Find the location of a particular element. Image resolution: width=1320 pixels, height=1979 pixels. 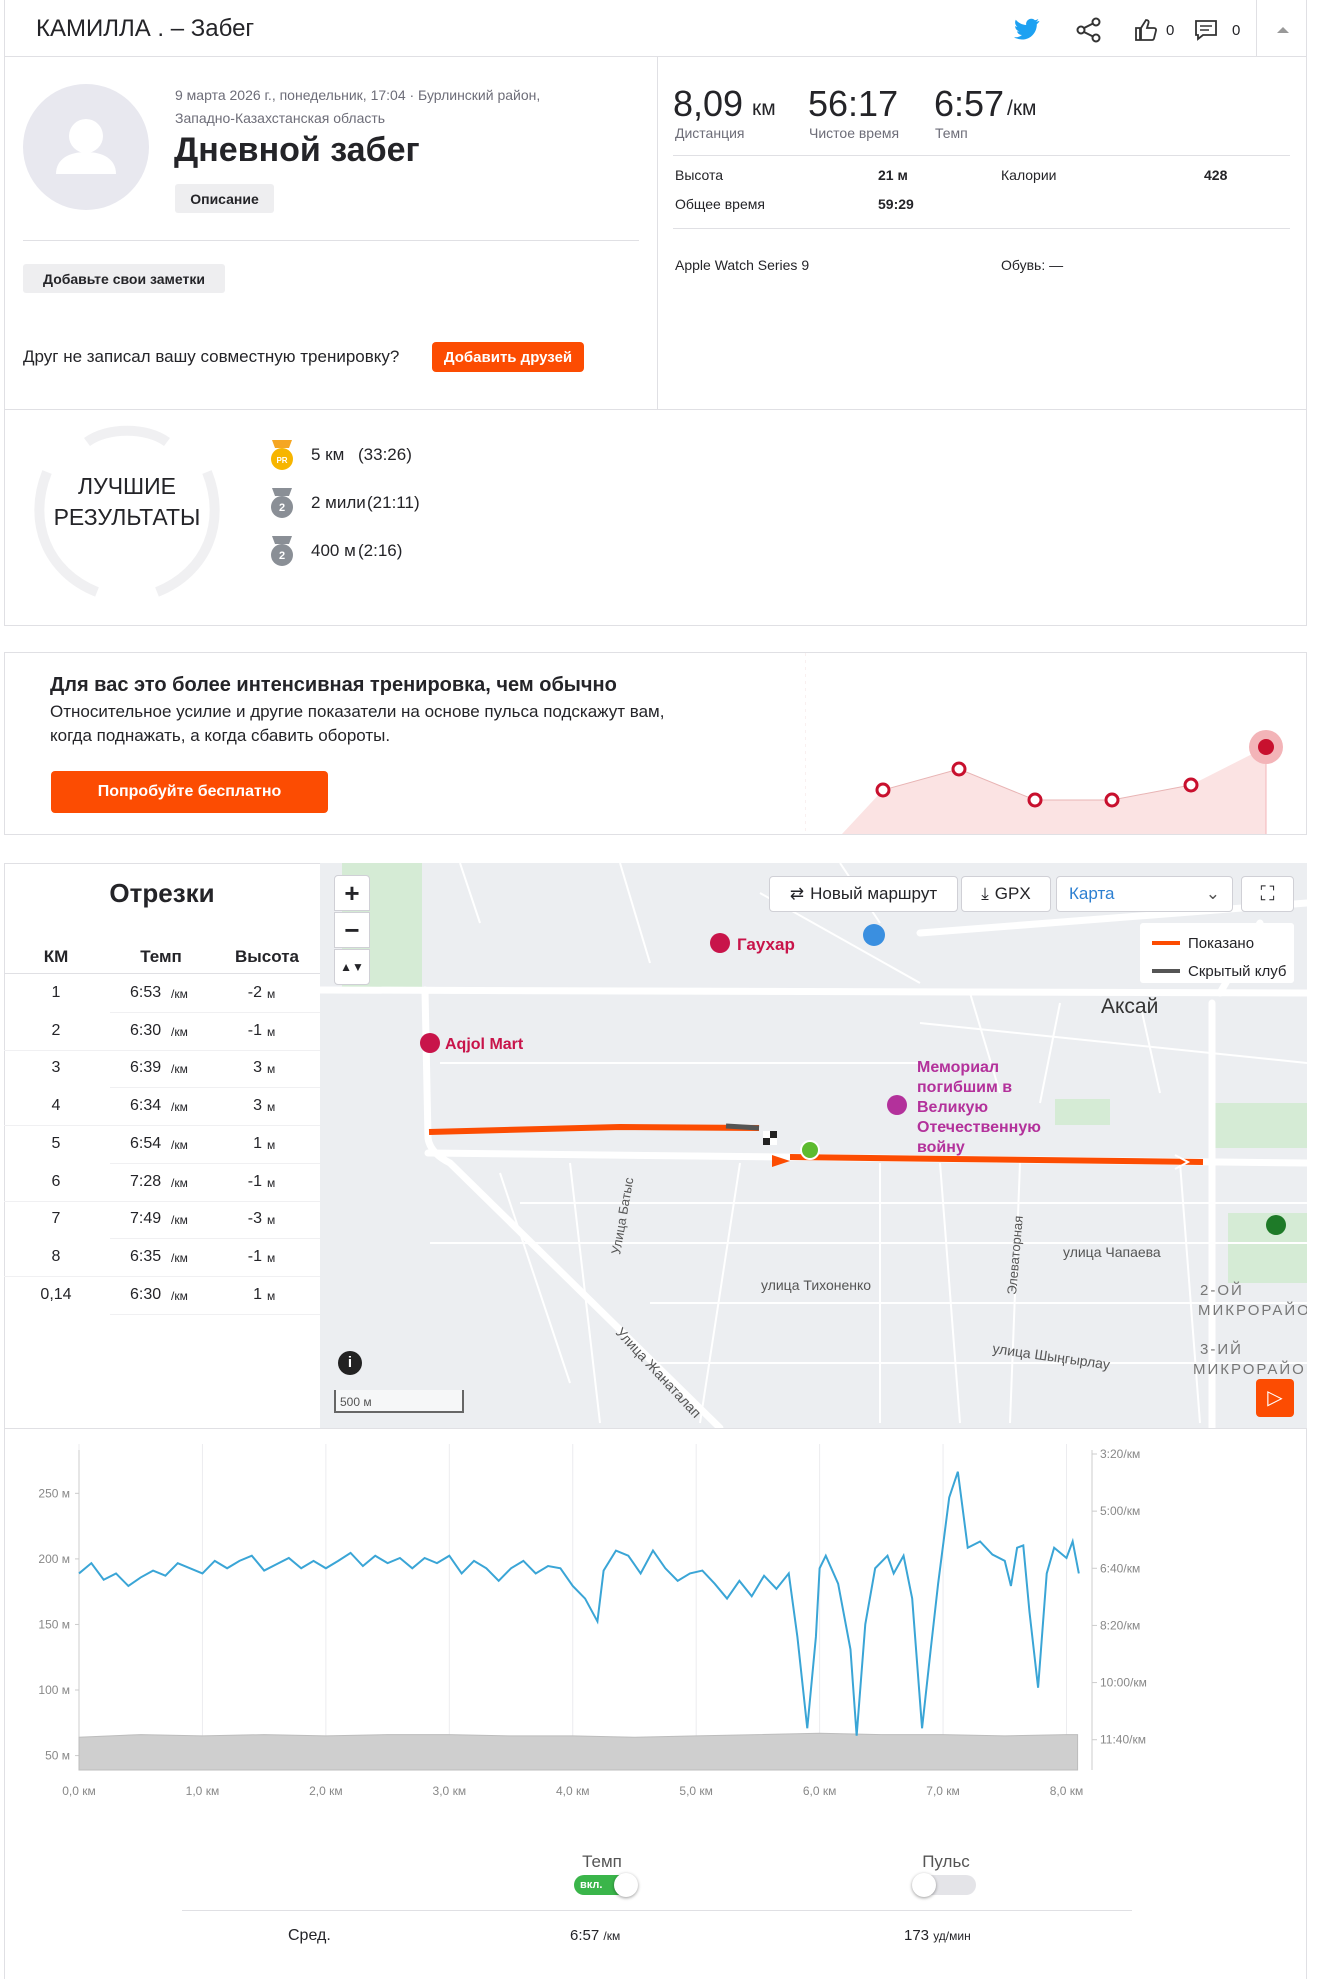

medal-body is located at coordinates (282, 459).